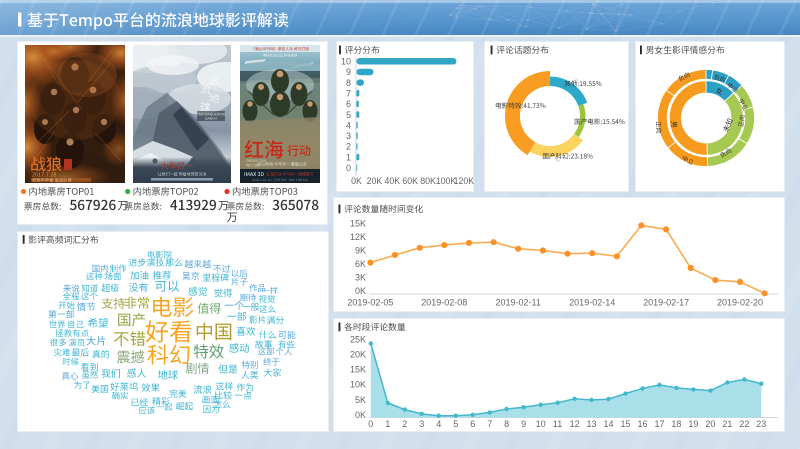 The image size is (800, 449). What do you see at coordinates (575, 424) in the screenshot?
I see `svg-text: 12` at bounding box center [575, 424].